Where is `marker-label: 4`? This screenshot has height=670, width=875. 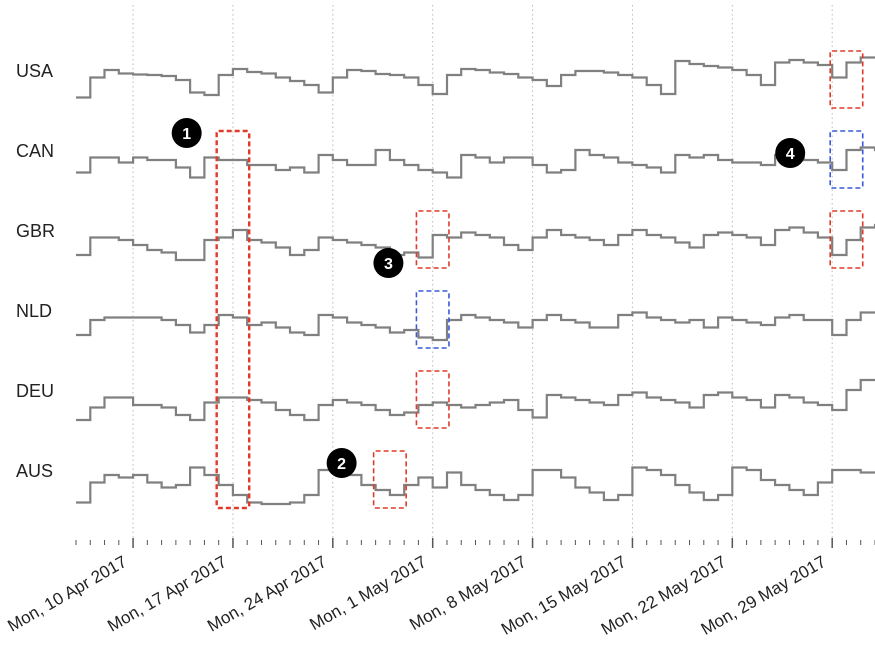 marker-label: 4 is located at coordinates (790, 154).